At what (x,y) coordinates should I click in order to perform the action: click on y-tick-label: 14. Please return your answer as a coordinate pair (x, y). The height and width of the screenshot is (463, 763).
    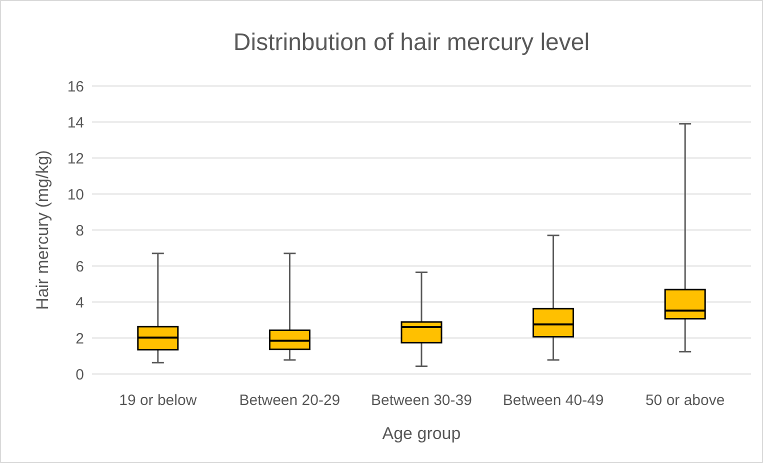
    Looking at the image, I should click on (75, 123).